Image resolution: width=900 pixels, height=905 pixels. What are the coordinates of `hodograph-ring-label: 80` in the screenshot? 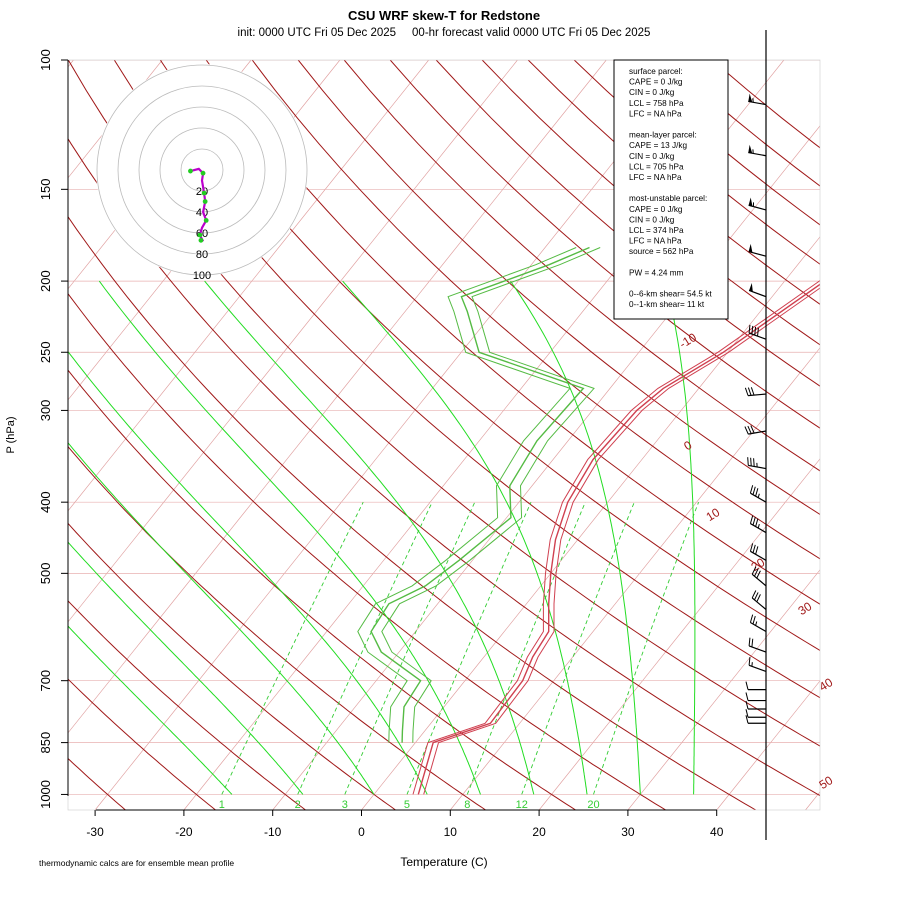 It's located at (202, 255).